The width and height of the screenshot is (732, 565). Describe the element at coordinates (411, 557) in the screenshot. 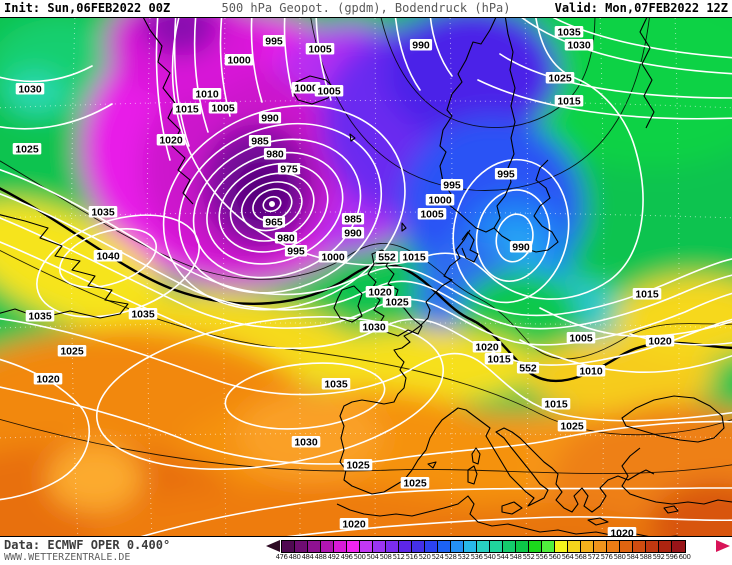

I see `legend-tick: 516` at that location.